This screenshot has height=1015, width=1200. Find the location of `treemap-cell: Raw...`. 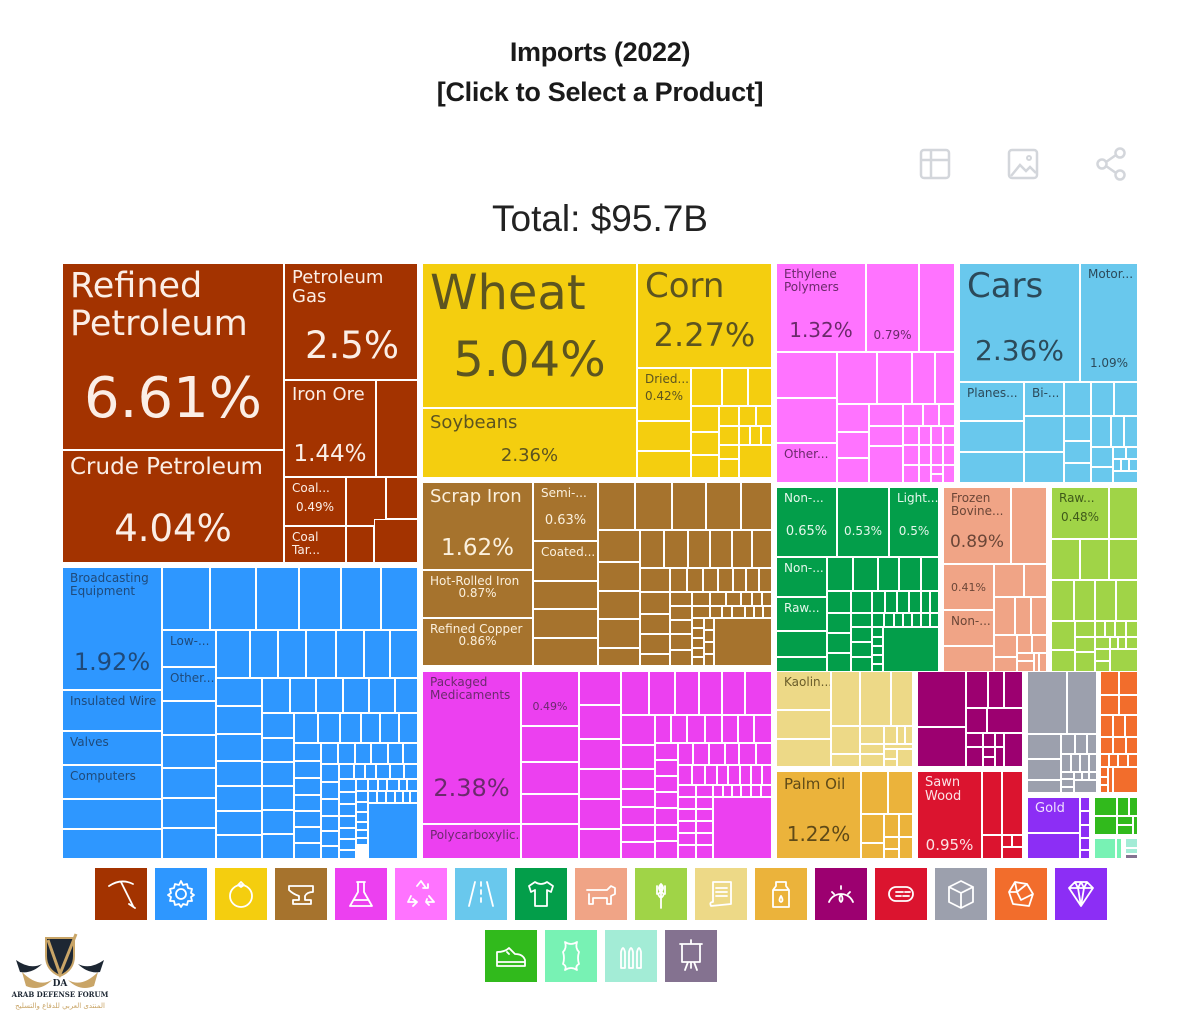

treemap-cell: Raw... is located at coordinates (801, 614).